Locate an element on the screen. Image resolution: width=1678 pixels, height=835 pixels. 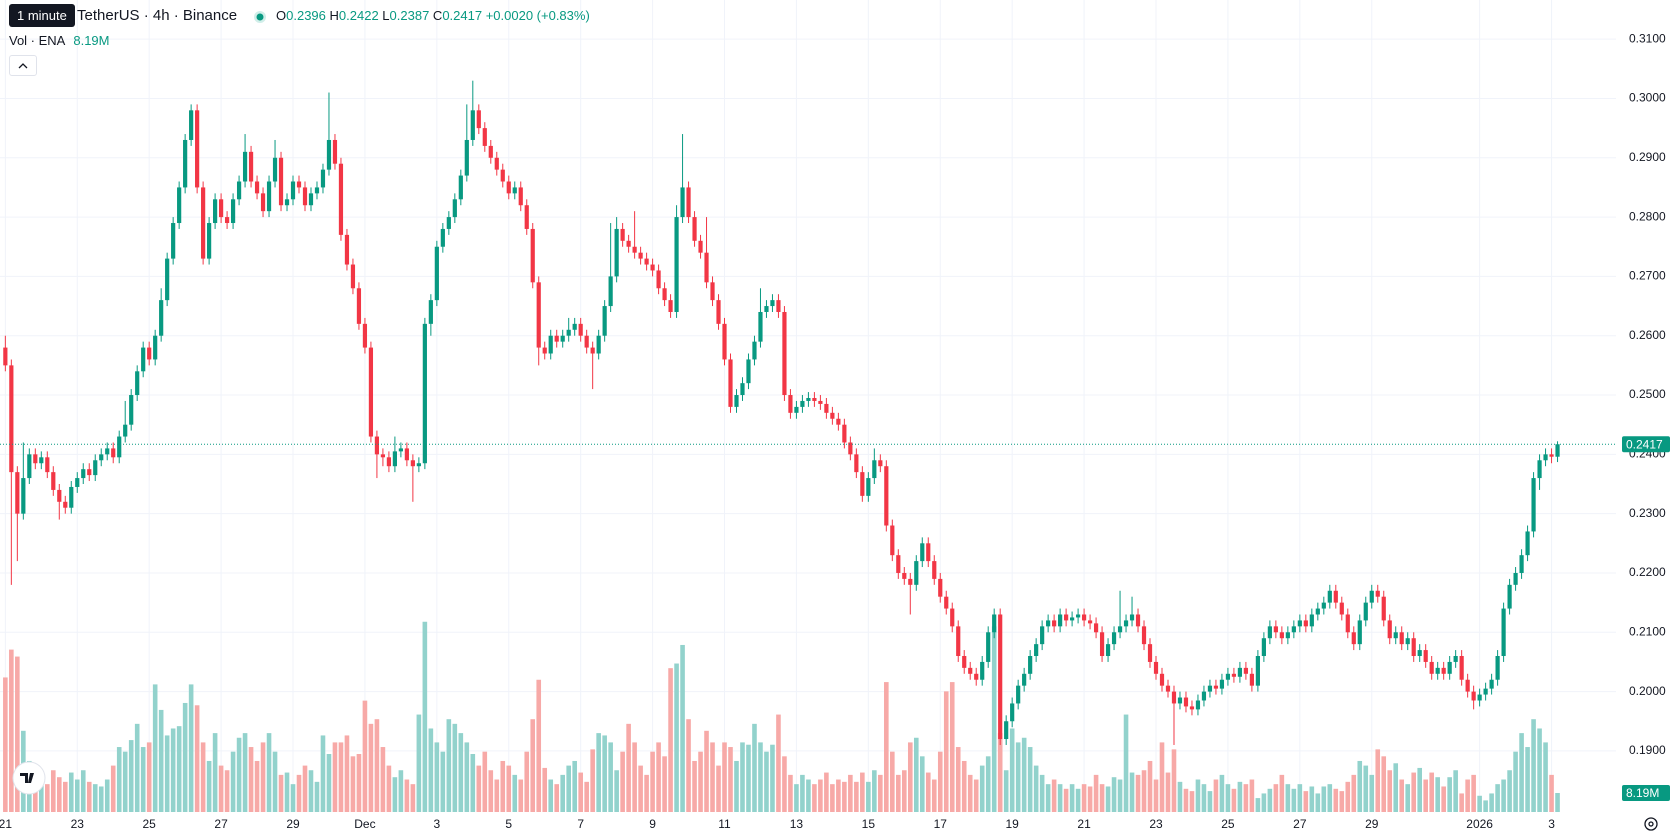
collapse-button is located at coordinates (23, 65).